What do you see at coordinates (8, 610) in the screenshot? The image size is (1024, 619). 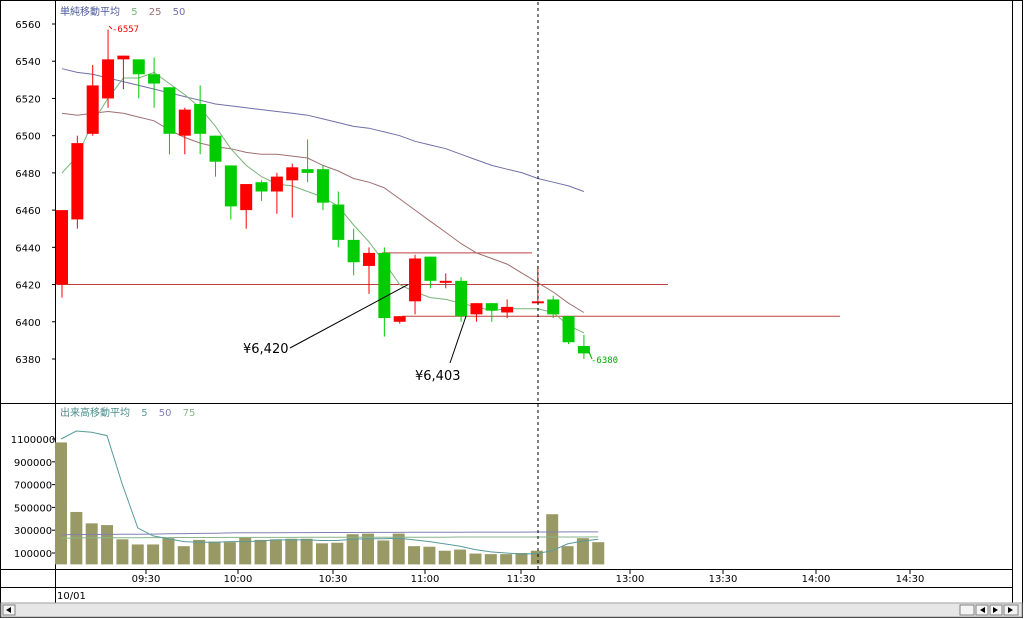 I see `arrow-left-icon` at bounding box center [8, 610].